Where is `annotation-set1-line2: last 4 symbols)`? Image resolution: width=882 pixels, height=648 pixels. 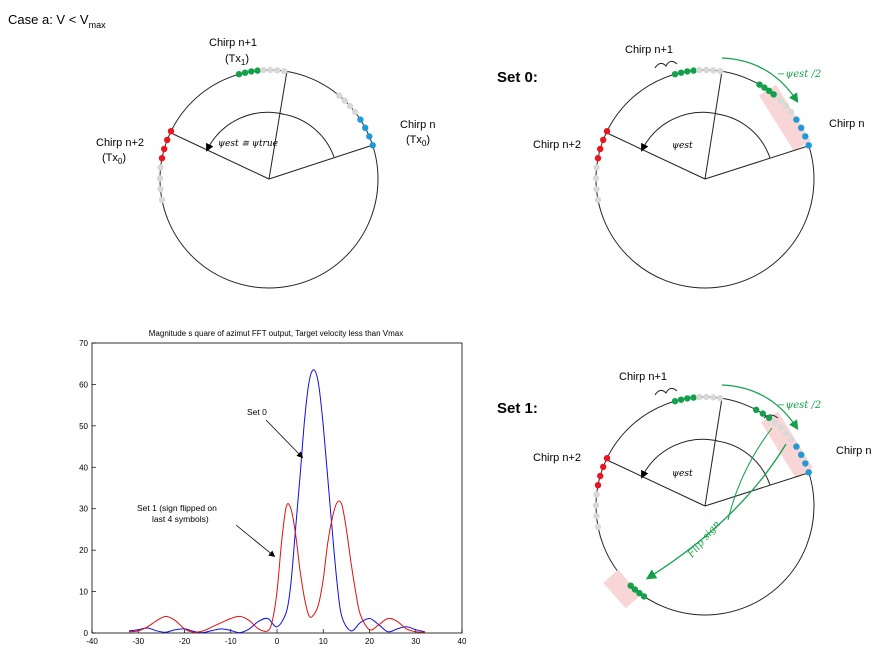 annotation-set1-line2: last 4 symbols) is located at coordinates (180, 519).